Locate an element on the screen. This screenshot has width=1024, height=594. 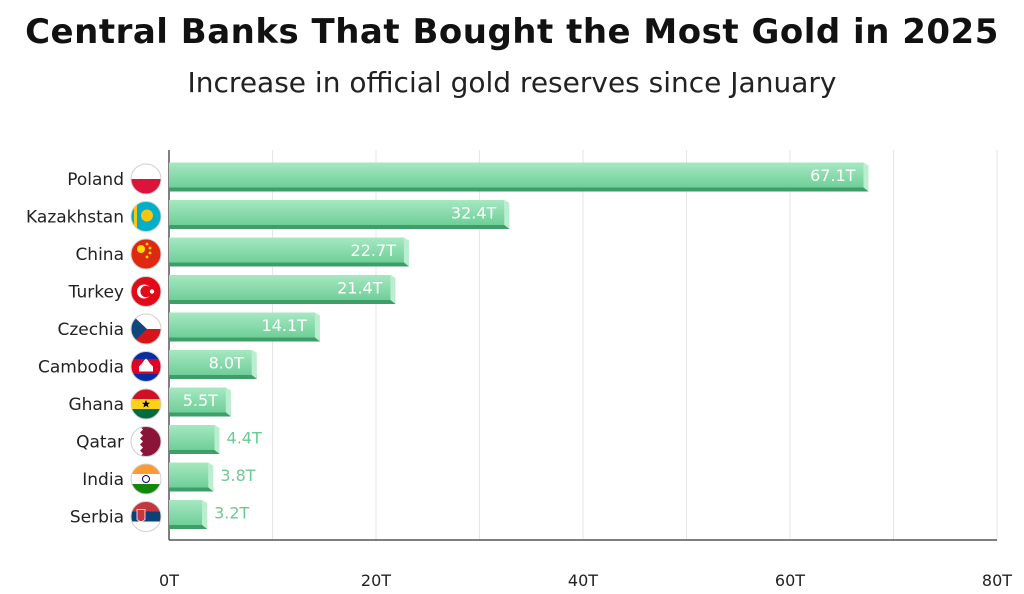
flag-qatar-icon is located at coordinates (146, 441).